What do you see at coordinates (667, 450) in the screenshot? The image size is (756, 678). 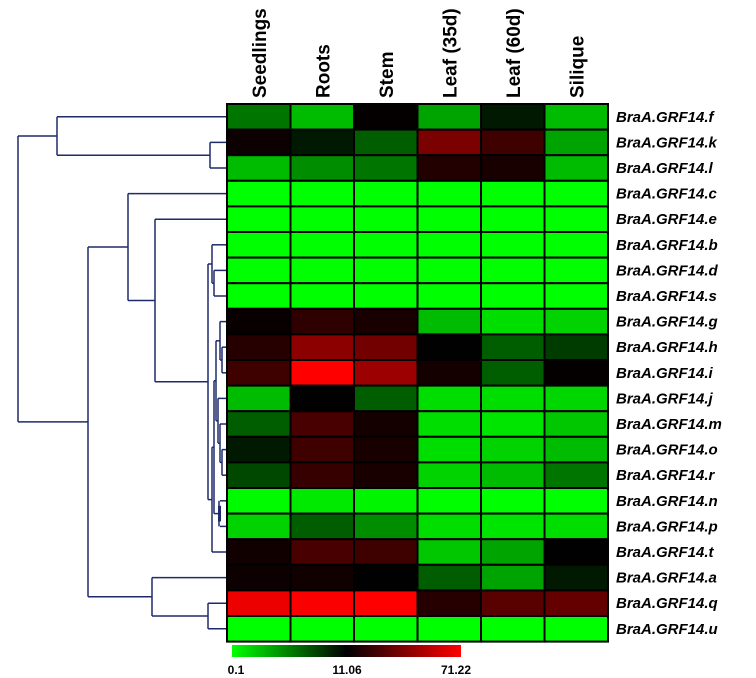 I see `row-label: BraA.GRF14.o` at bounding box center [667, 450].